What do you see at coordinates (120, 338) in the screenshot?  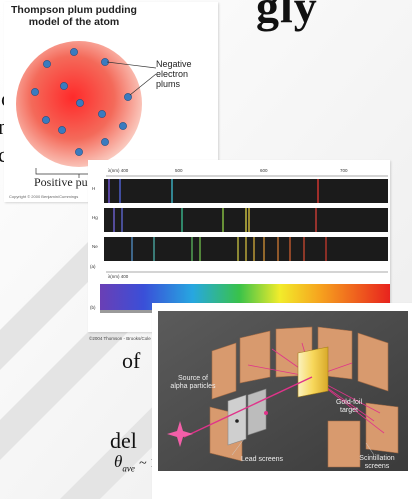 I see `spectra-copyright: ©2004 Thomson - Brooks/Cole` at bounding box center [120, 338].